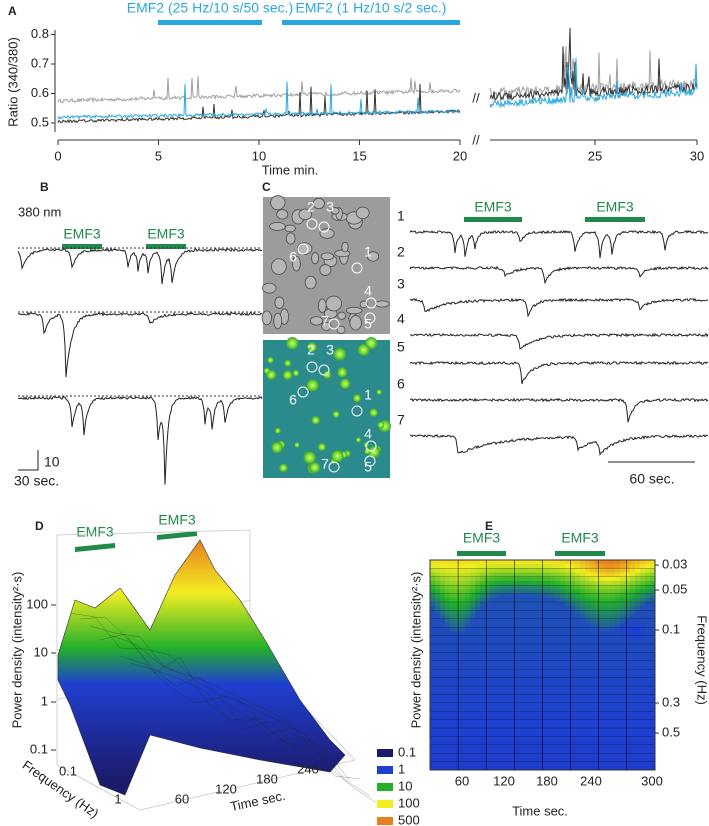 The image size is (709, 826). I want to click on cell-label: 5, so click(368, 324).